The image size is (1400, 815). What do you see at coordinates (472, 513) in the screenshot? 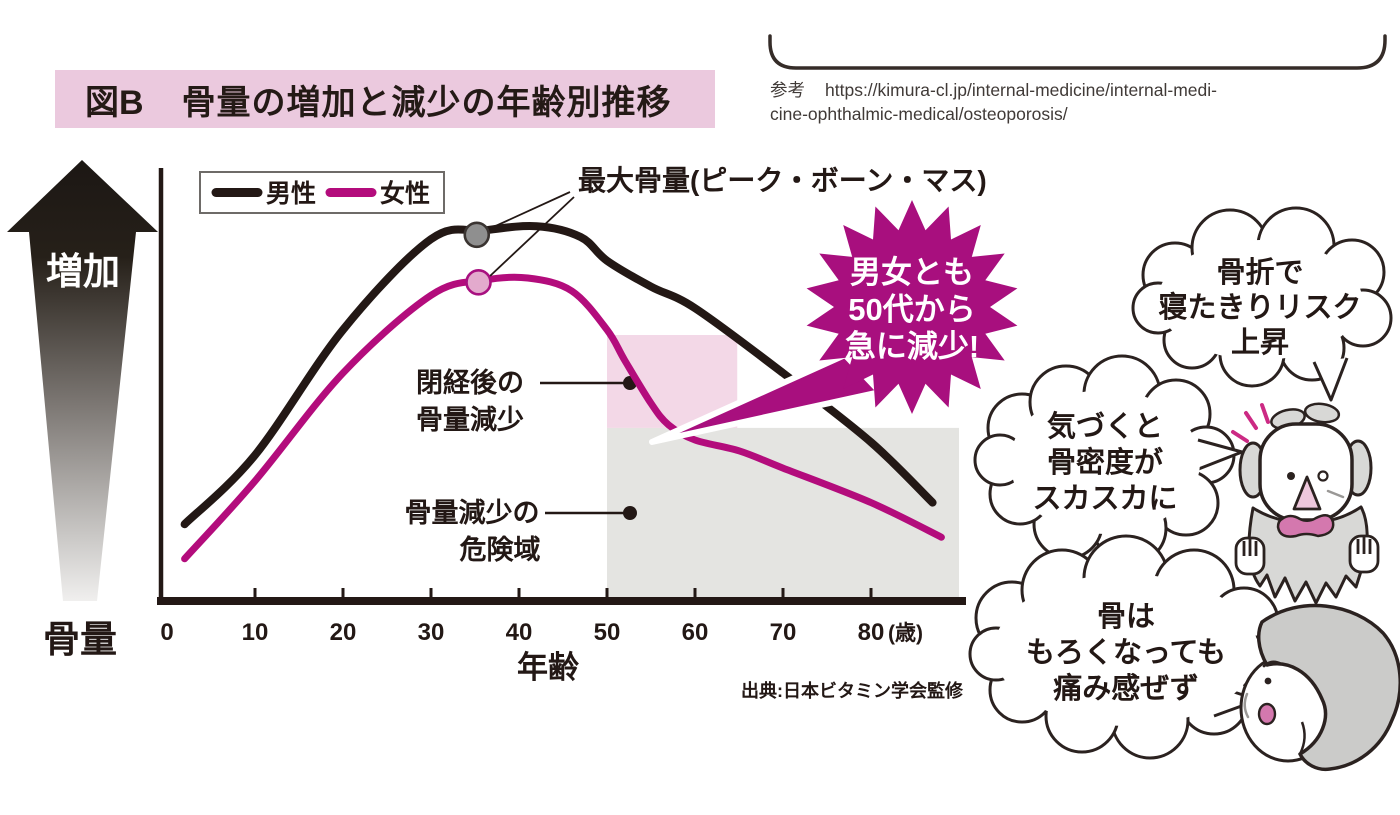
I see `danger-label-1: 骨量減少の` at bounding box center [472, 513].